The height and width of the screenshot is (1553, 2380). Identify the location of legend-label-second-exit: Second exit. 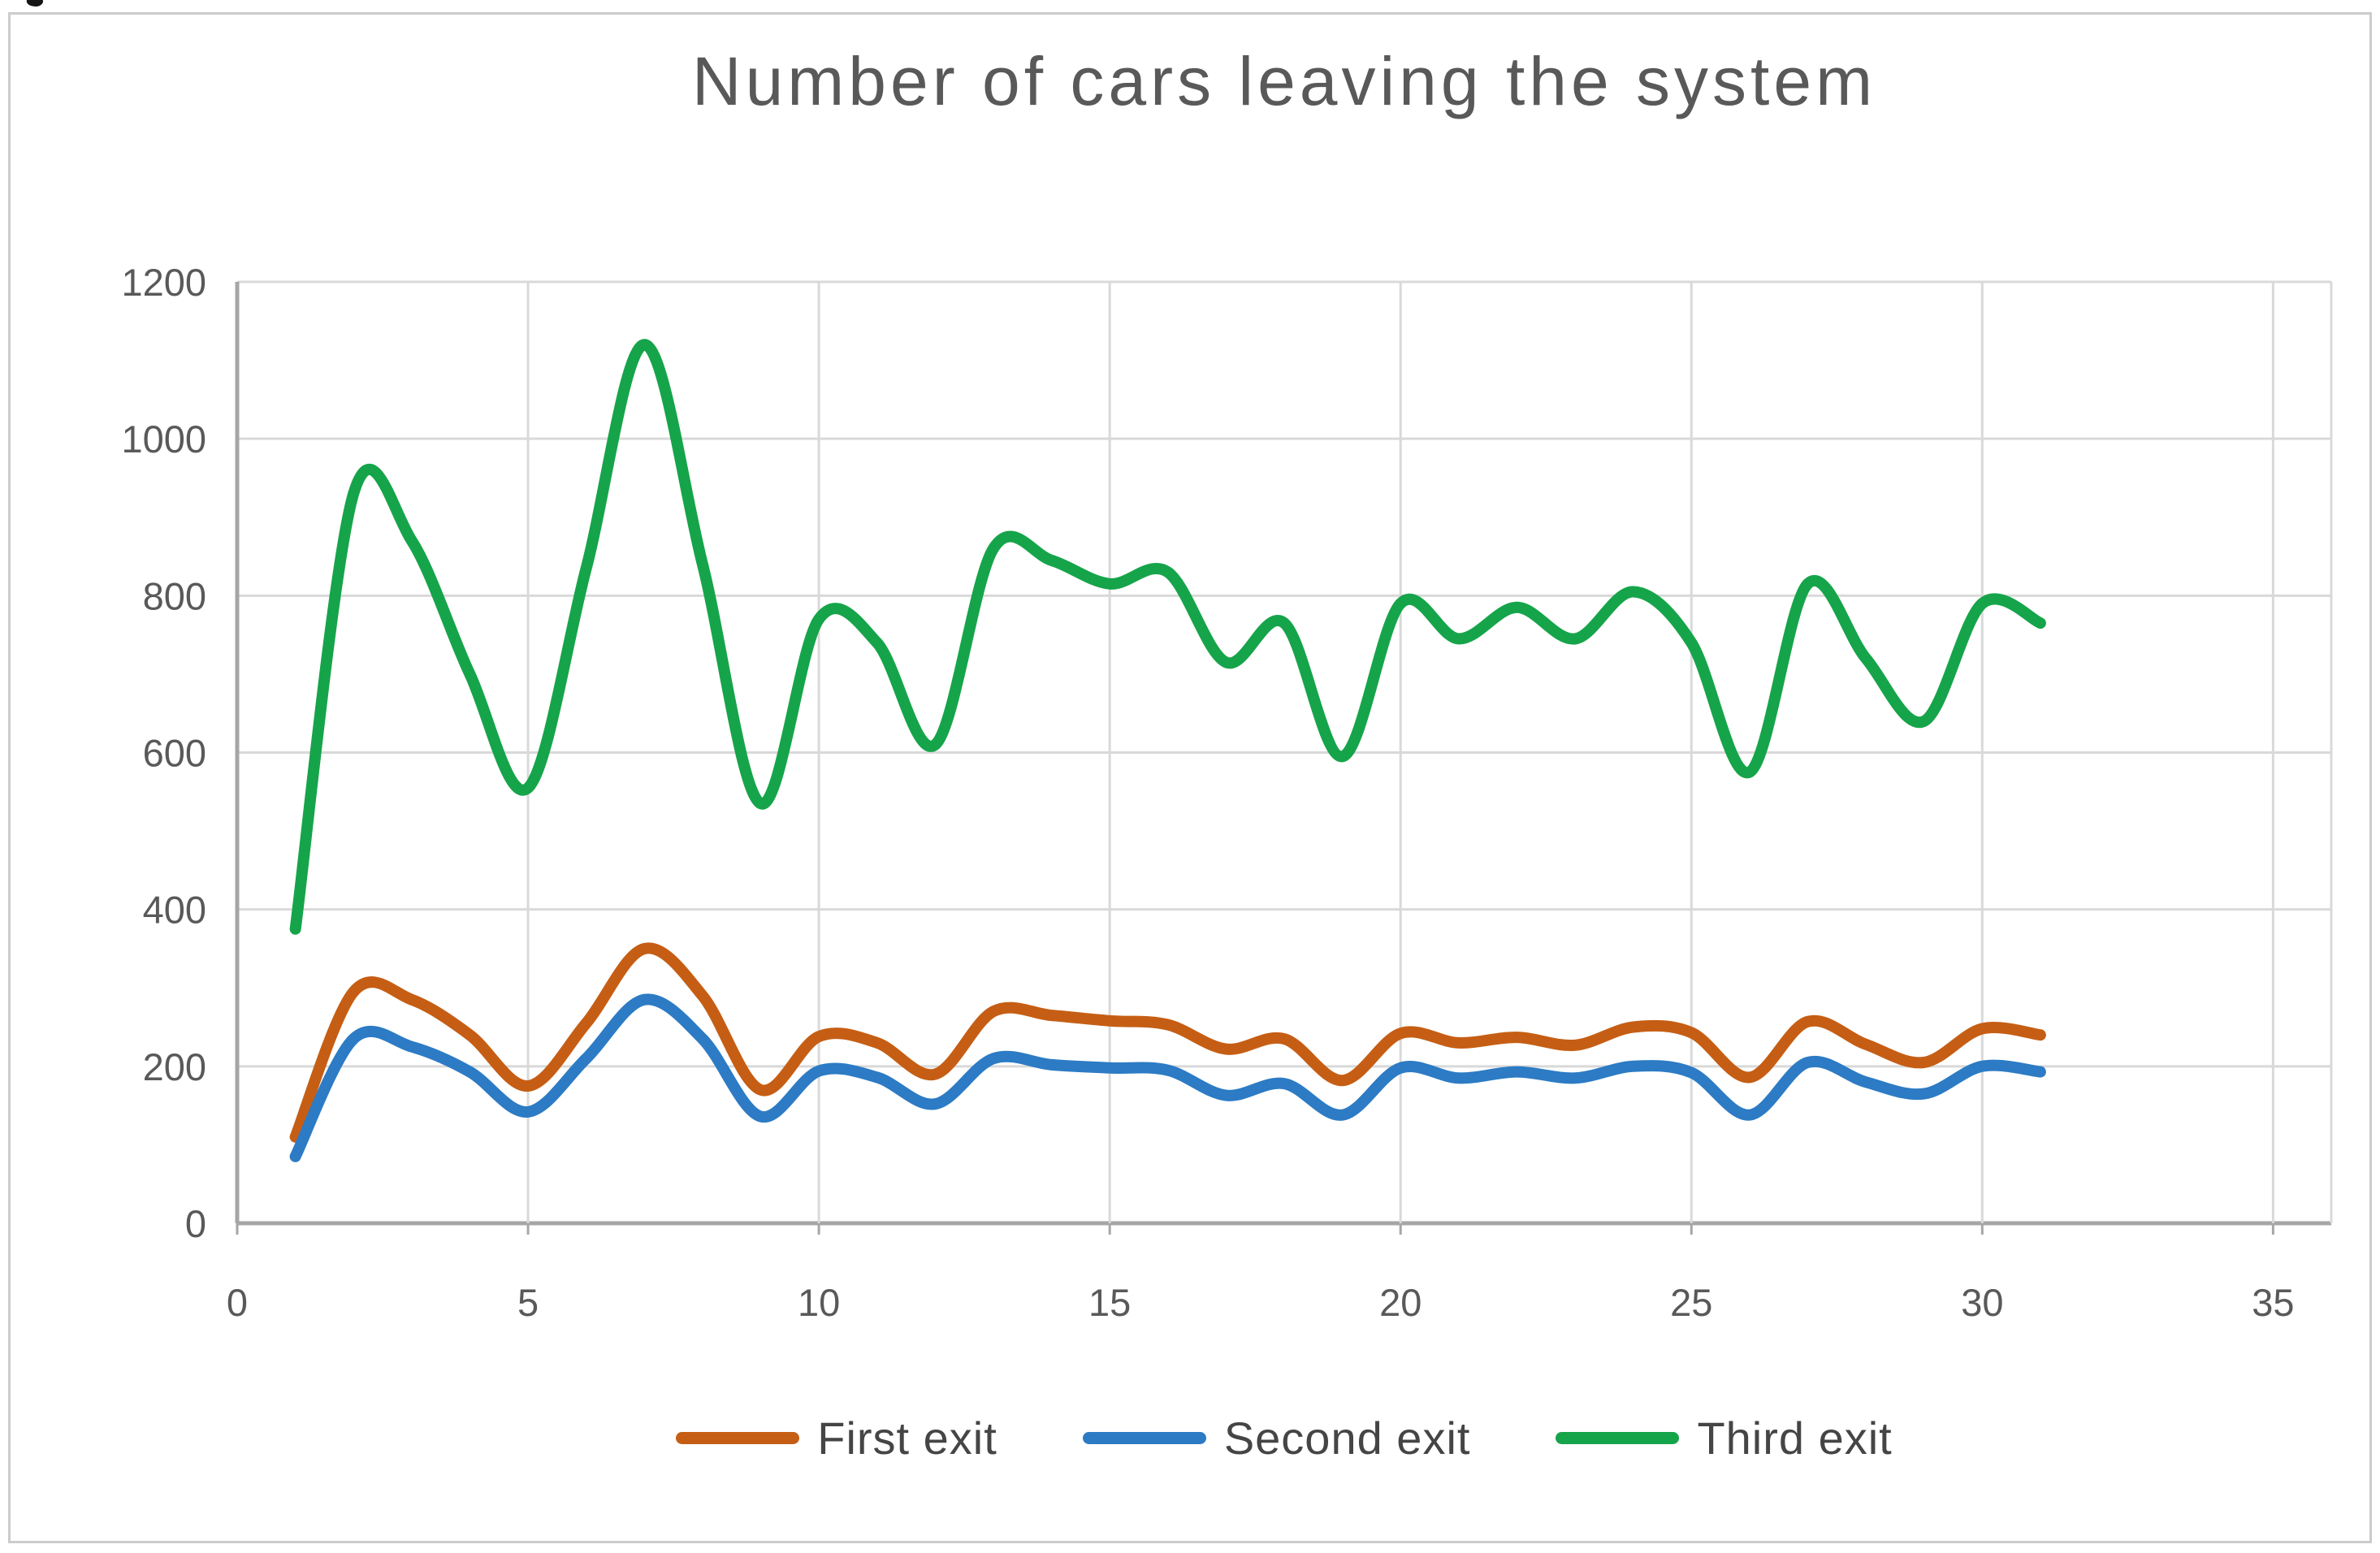
(1347, 1438).